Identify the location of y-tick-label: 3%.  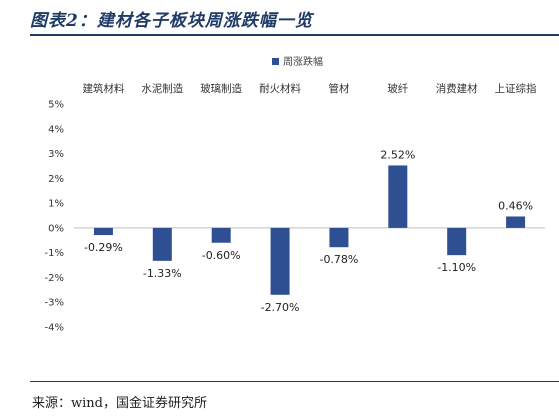
(56, 154).